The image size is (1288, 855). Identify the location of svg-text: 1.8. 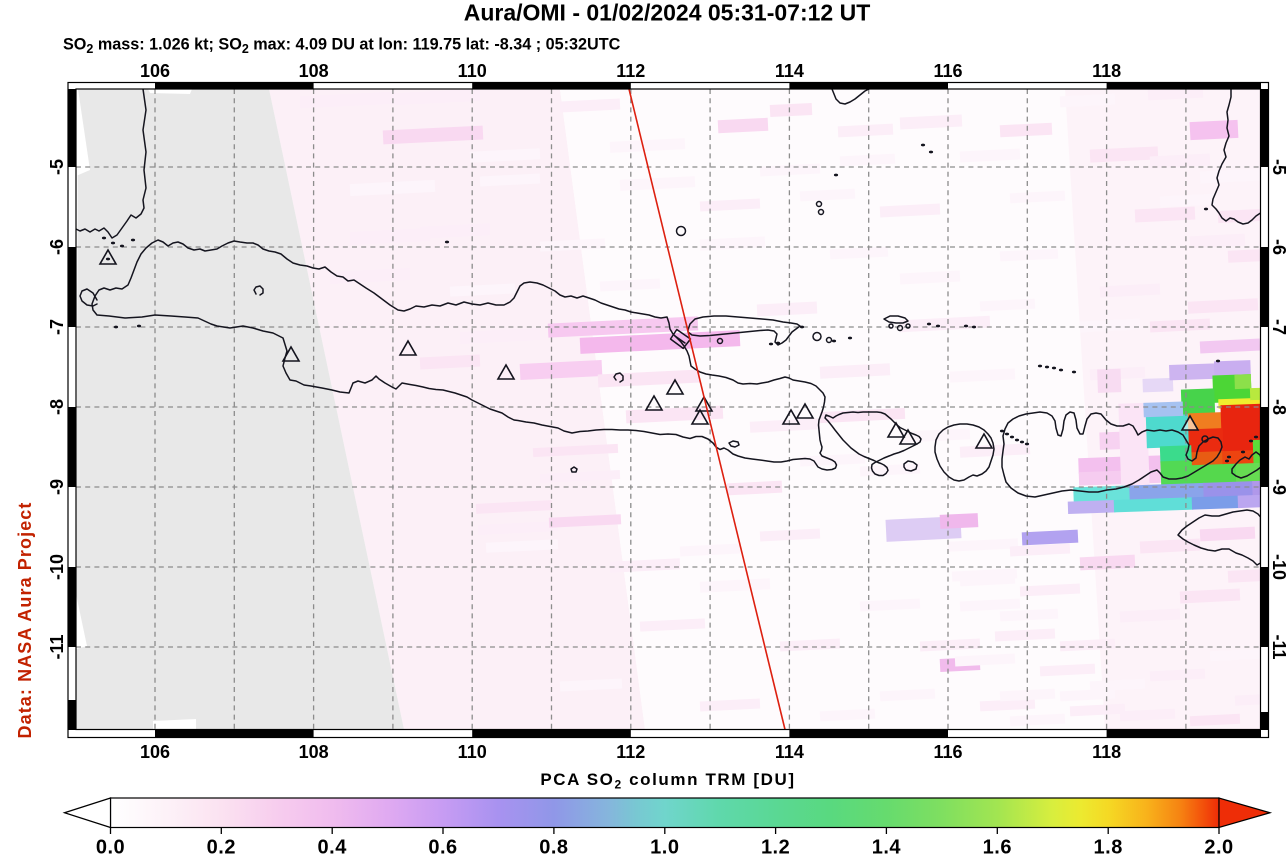
(1108, 846).